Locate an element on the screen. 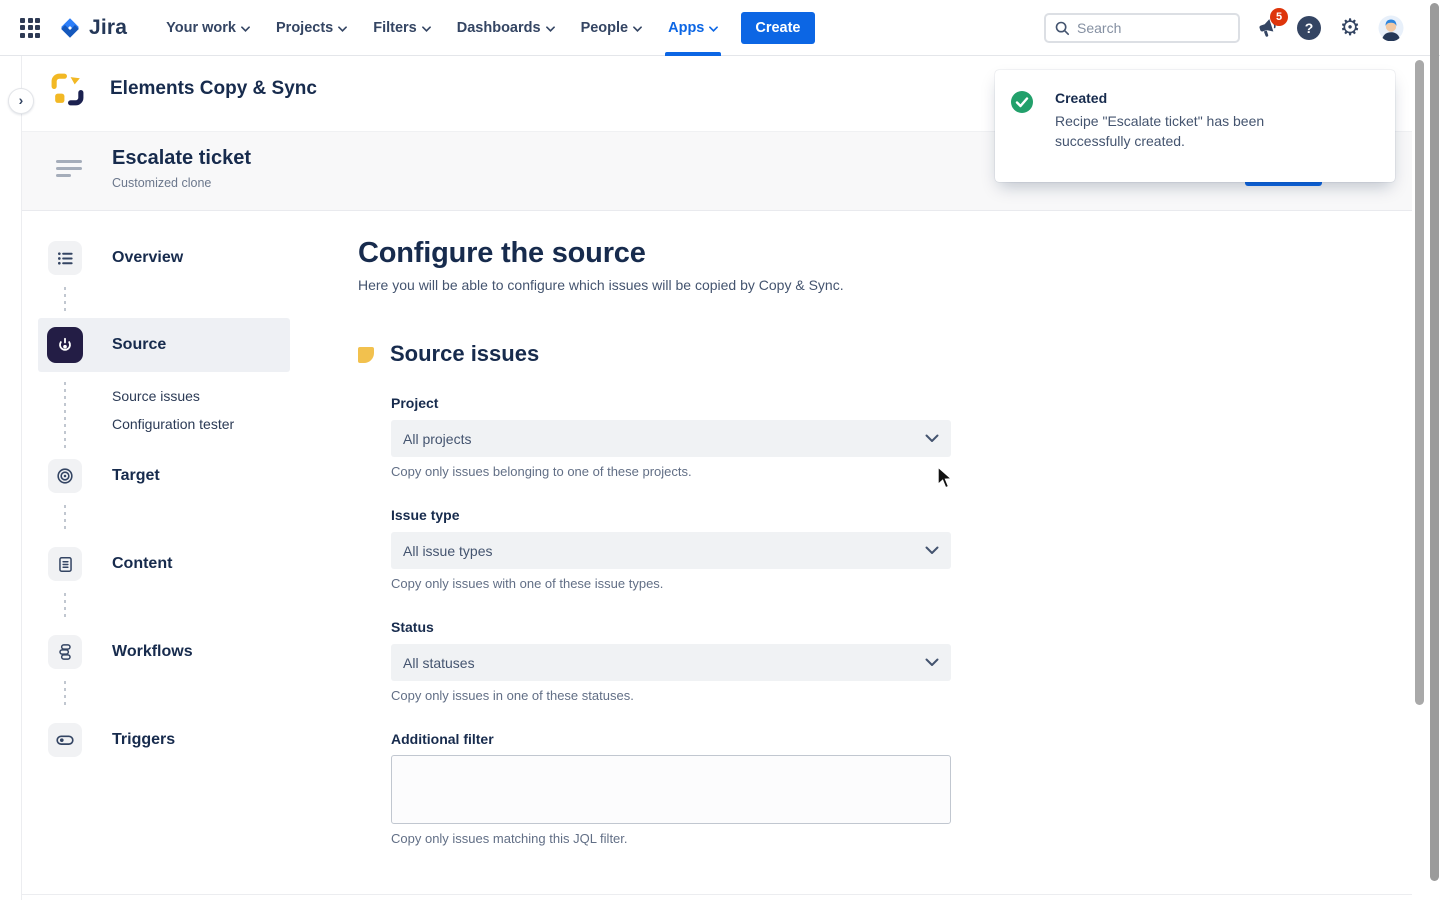 The height and width of the screenshot is (900, 1440). sidebar-step-source-label: Source is located at coordinates (139, 344).